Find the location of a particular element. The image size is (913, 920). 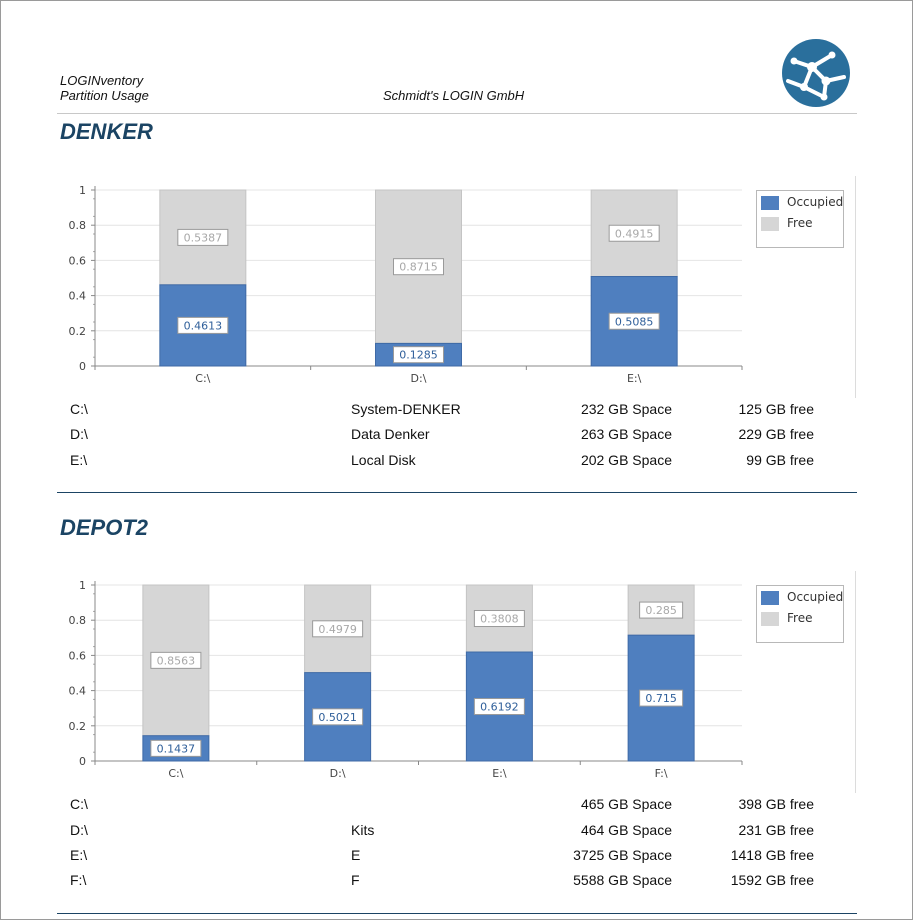

free-space: 1592 GB free is located at coordinates (772, 880).